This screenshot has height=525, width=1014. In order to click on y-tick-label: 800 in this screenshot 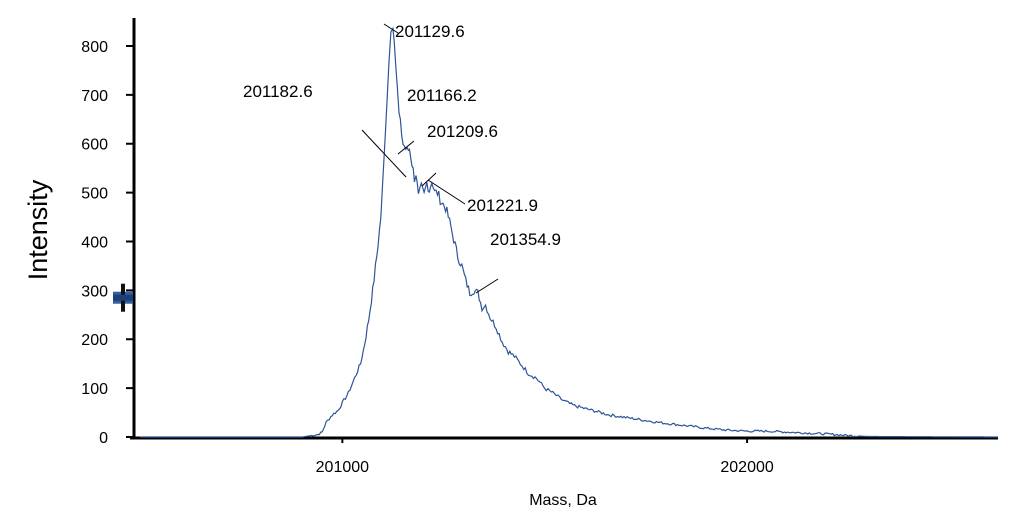, I will do `click(94, 47)`.